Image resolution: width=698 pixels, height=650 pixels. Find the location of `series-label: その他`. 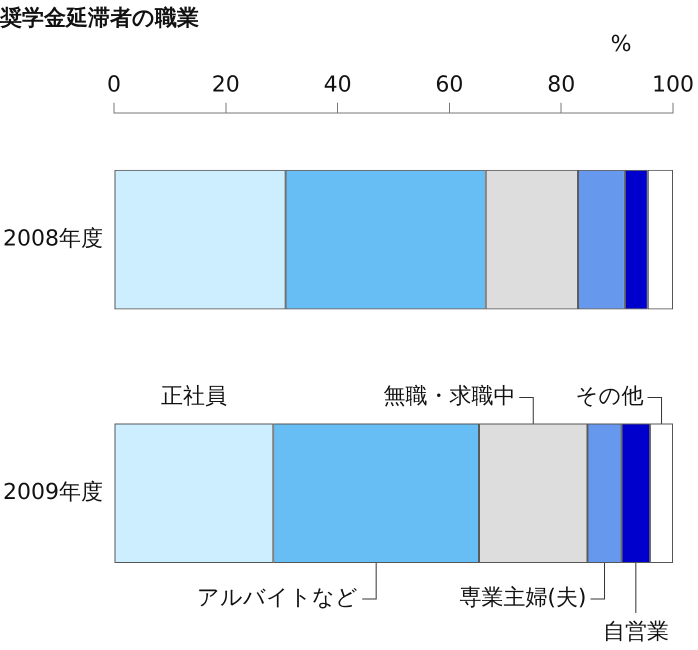

series-label: その他 is located at coordinates (610, 397).